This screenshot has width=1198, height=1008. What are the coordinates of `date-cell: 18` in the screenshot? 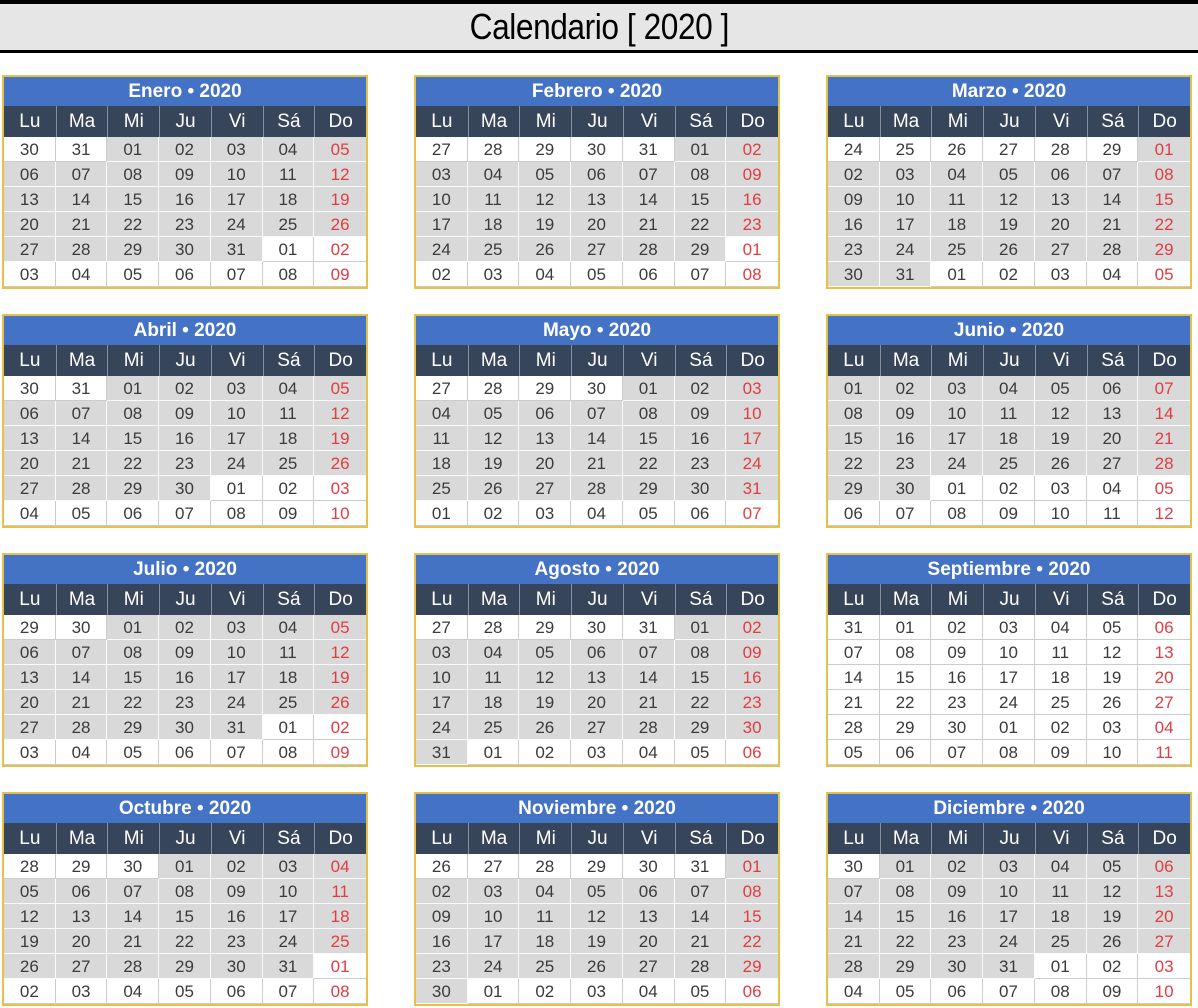 It's located at (545, 941).